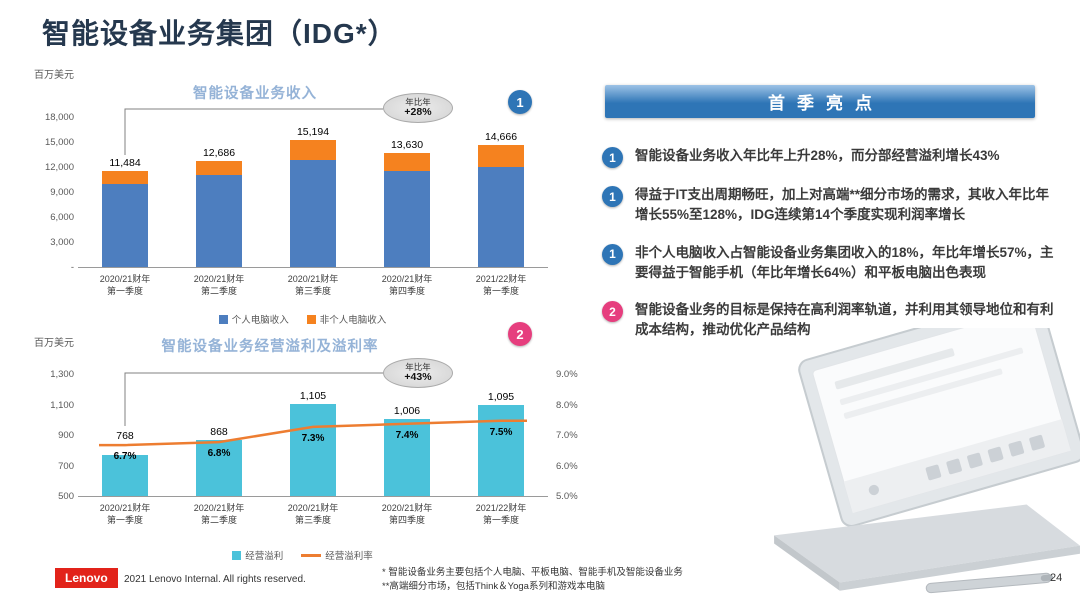 The height and width of the screenshot is (608, 1080). I want to click on legend-item: 个人电脑收入, so click(253, 319).